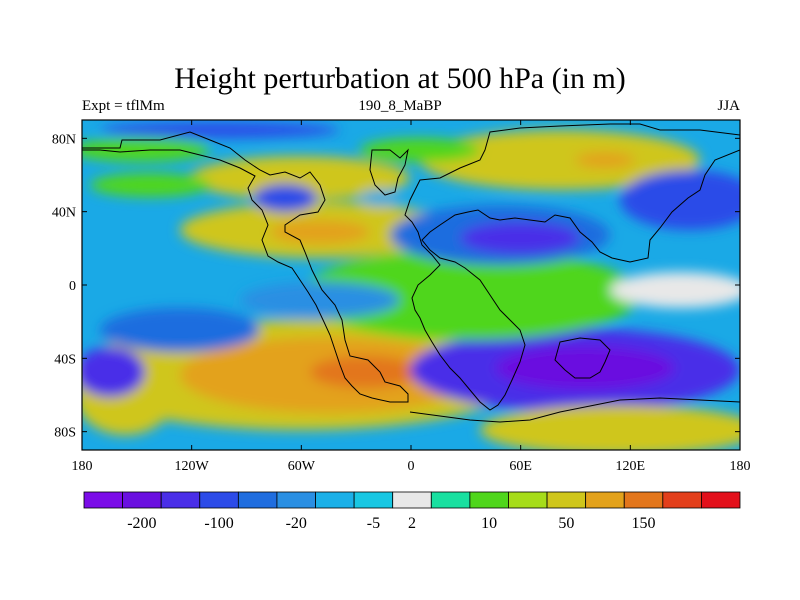 This screenshot has height=600, width=800. What do you see at coordinates (411, 466) in the screenshot?
I see `x-tick-label: 0` at bounding box center [411, 466].